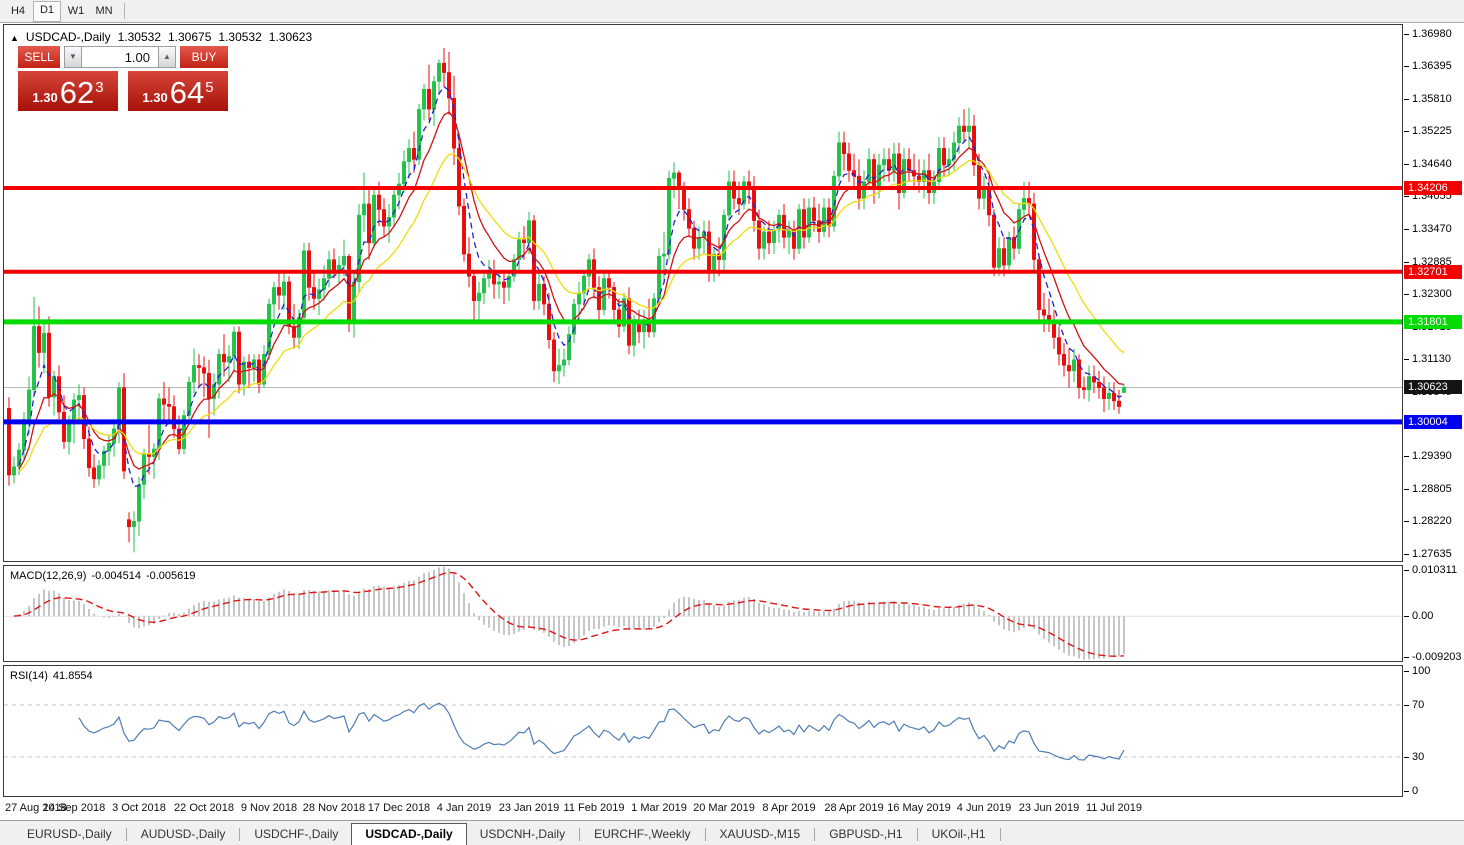 The width and height of the screenshot is (1464, 845). Describe the element at coordinates (269, 808) in the screenshot. I see `date-label: 9 Nov 2018` at that location.